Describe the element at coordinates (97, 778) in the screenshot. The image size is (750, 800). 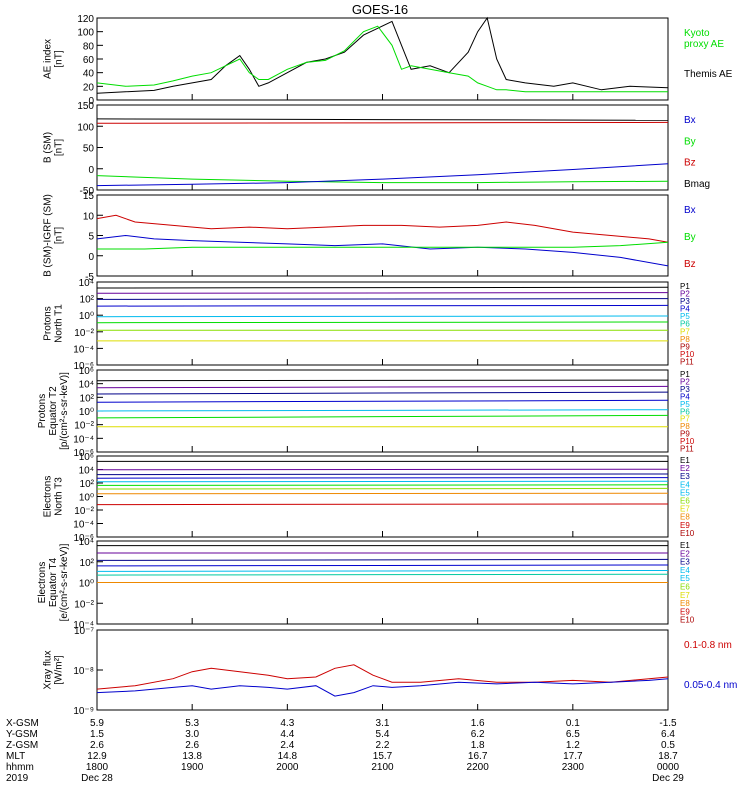
I see `x-row-value: Dec 28` at that location.